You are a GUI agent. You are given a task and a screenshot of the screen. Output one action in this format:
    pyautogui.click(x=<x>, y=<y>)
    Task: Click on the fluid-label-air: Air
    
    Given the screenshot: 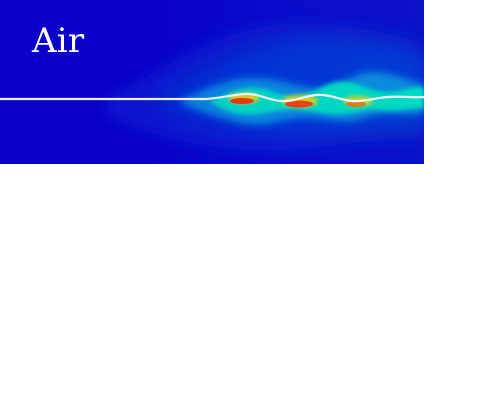 What is the action you would take?
    pyautogui.click(x=58, y=41)
    